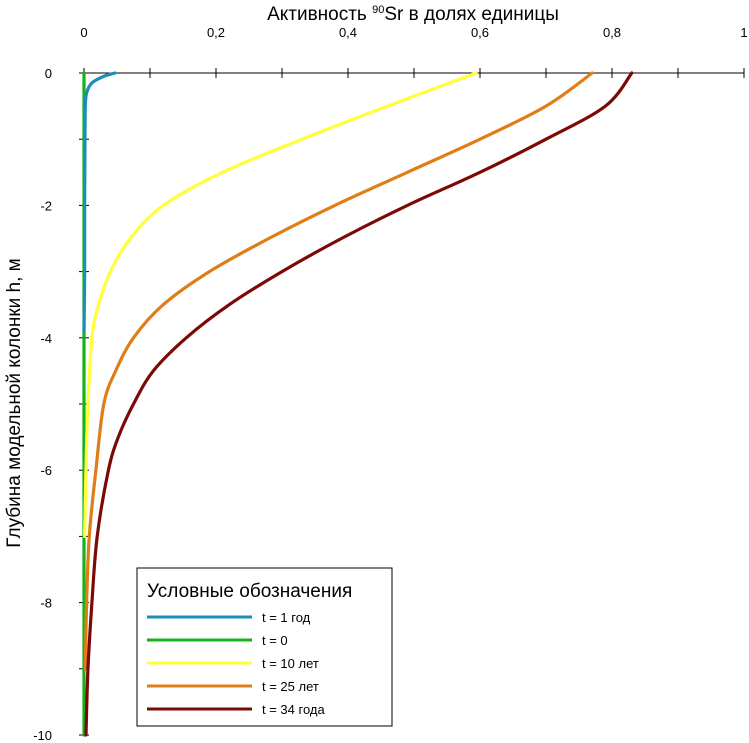 Image resolution: width=749 pixels, height=743 pixels. What do you see at coordinates (290, 686) in the screenshot?
I see `legend-label: t = 25 лет` at bounding box center [290, 686].